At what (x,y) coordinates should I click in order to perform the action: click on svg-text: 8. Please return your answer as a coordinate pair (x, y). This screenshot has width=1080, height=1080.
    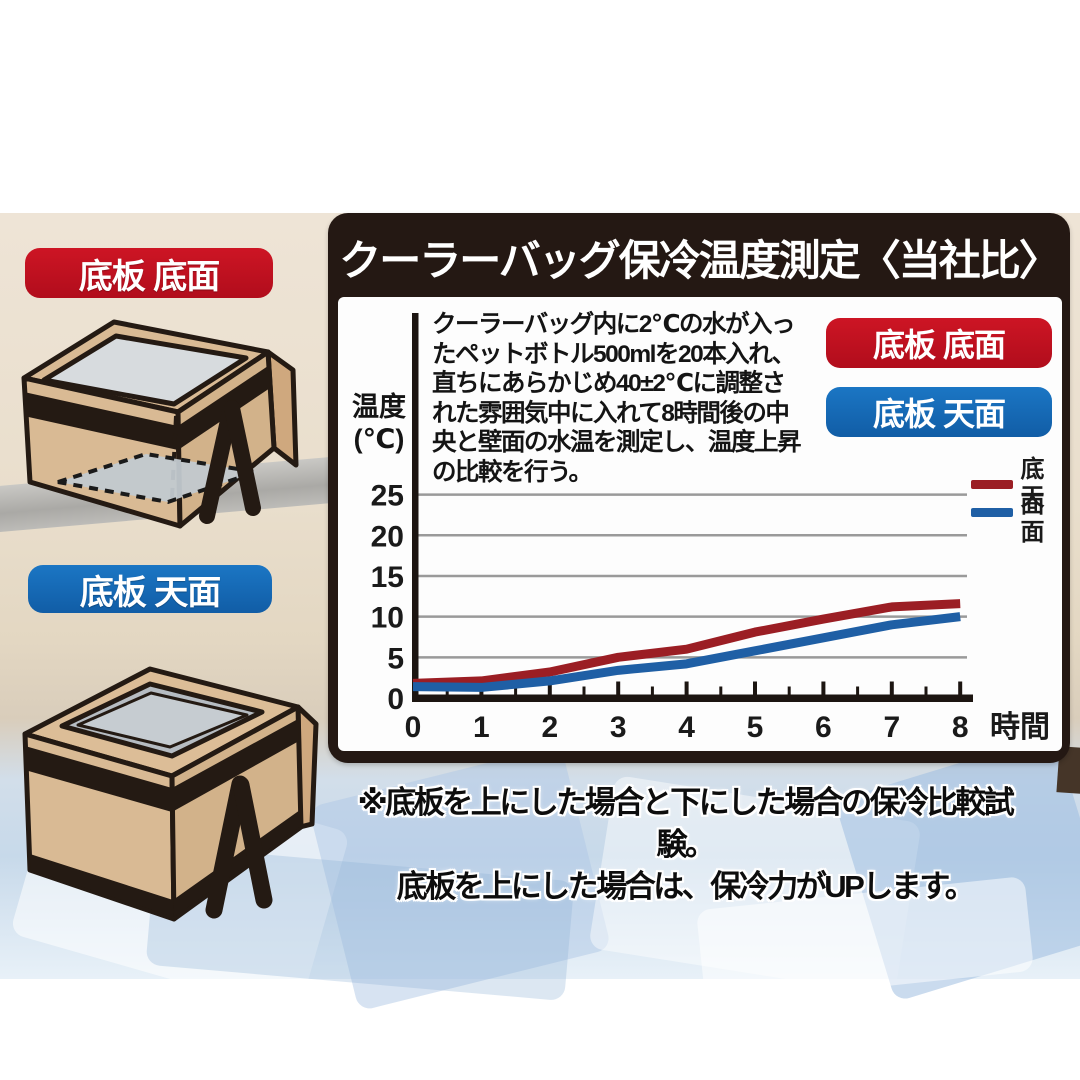
    Looking at the image, I should click on (960, 727).